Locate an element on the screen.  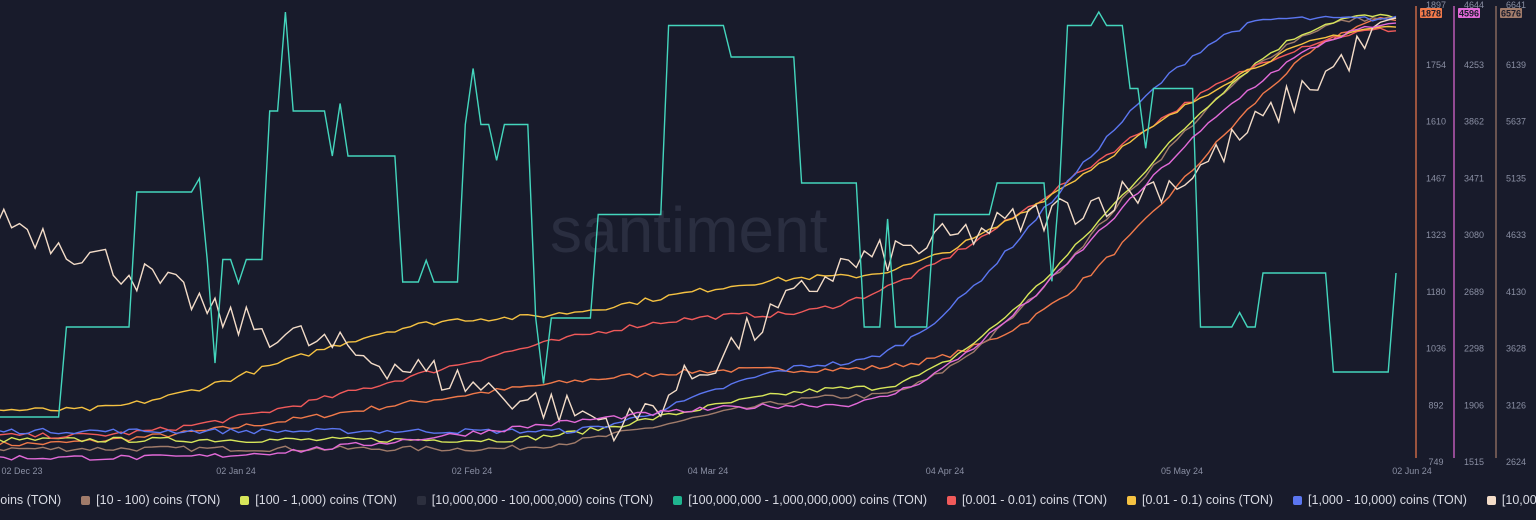
y-tick-label: 749 is located at coordinates (1435, 462).